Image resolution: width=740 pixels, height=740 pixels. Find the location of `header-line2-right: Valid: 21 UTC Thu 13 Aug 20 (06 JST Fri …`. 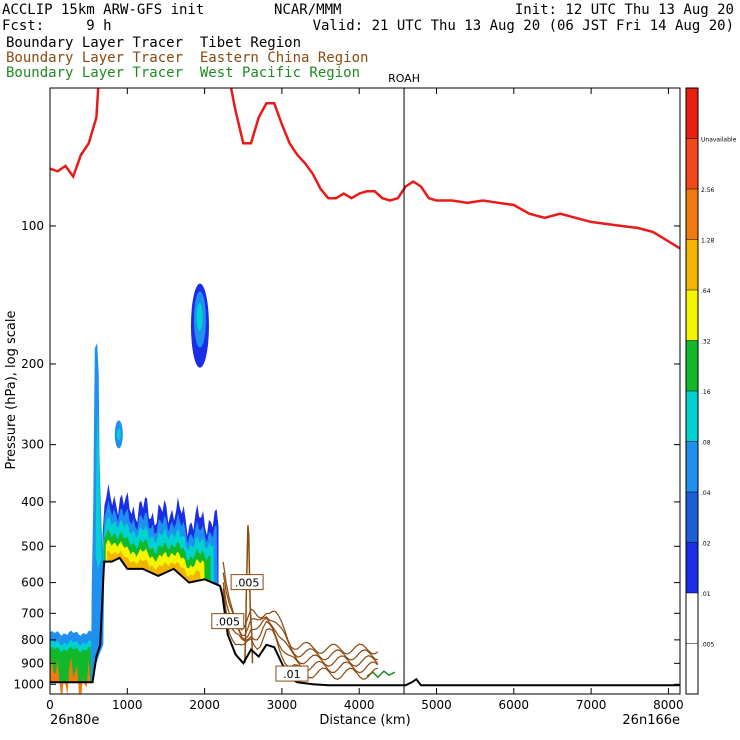

header-line2-right: Valid: 21 UTC Thu 13 Aug 20 (06 JST Fri … is located at coordinates (523, 26).